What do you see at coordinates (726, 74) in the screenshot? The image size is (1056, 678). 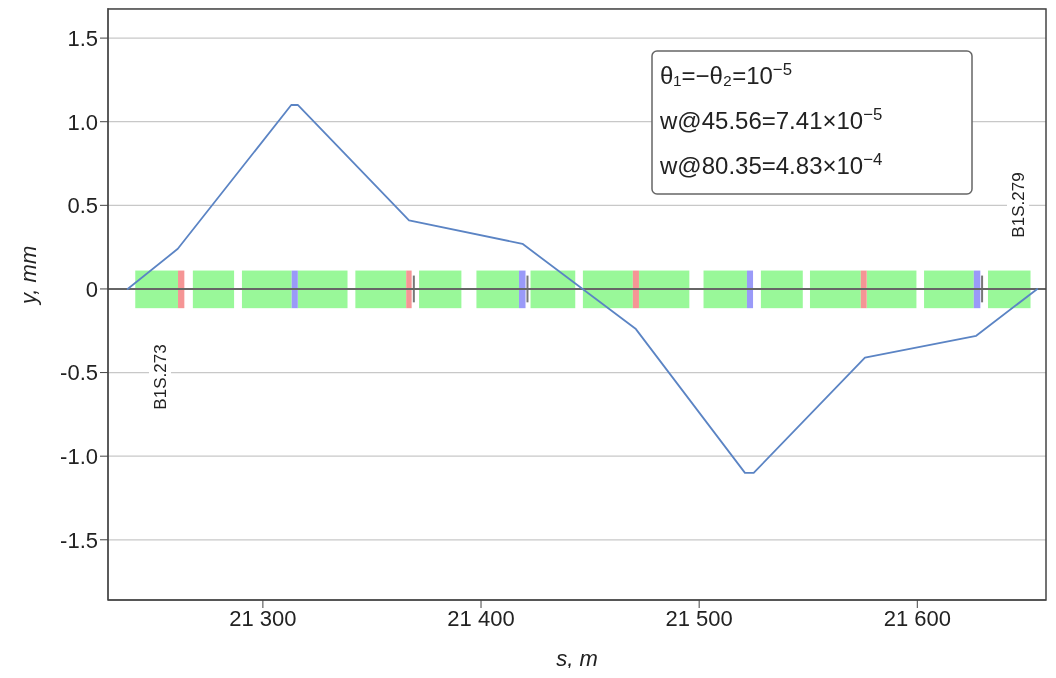 I see `annotation: θ₁=−θ₂=10$^{−5}$` at bounding box center [726, 74].